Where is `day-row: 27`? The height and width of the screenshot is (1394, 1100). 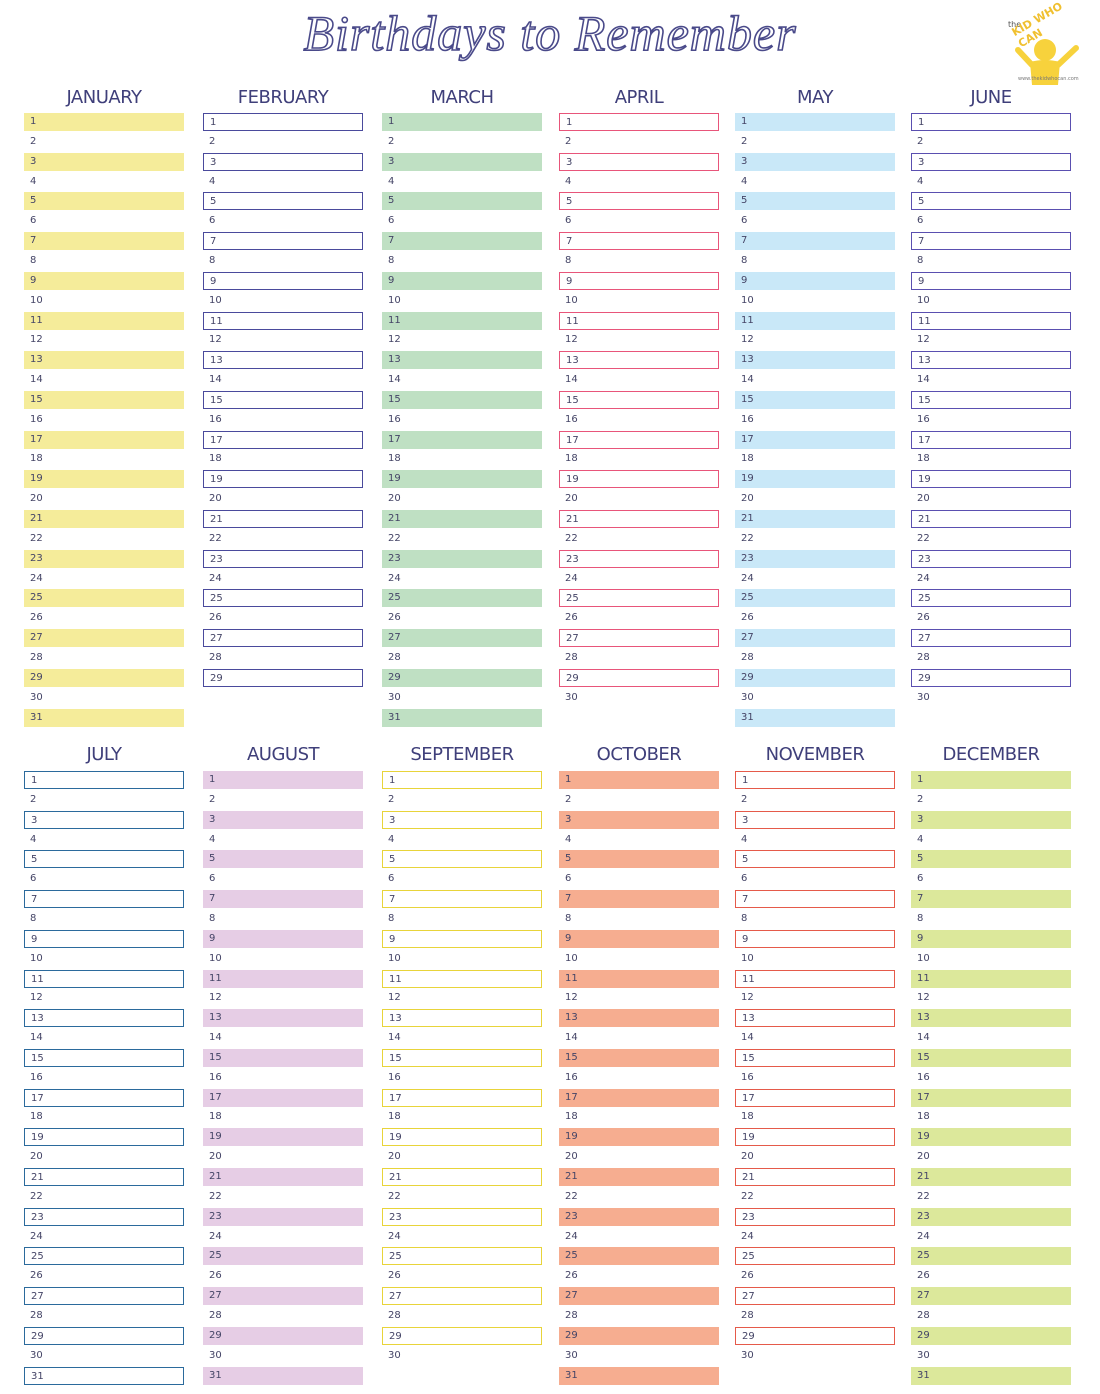
day-row: 27 is located at coordinates (283, 1296).